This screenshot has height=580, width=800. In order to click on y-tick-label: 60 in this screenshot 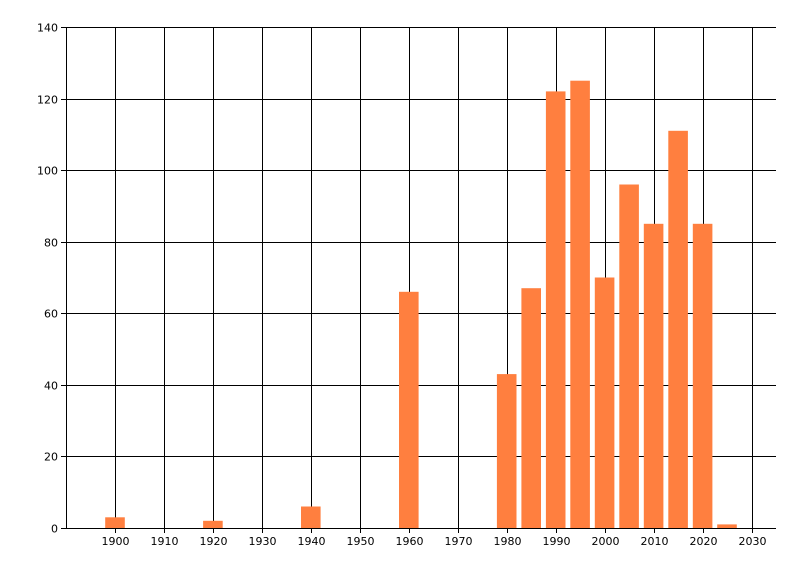, I will do `click(51, 314)`.